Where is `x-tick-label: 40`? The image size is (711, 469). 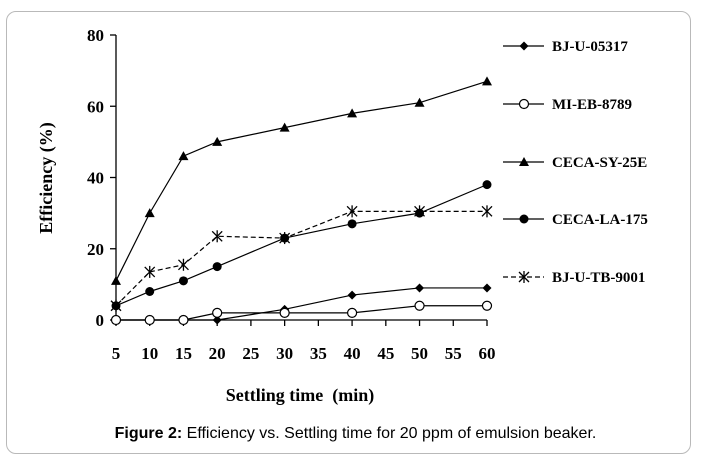 x-tick-label: 40 is located at coordinates (352, 353).